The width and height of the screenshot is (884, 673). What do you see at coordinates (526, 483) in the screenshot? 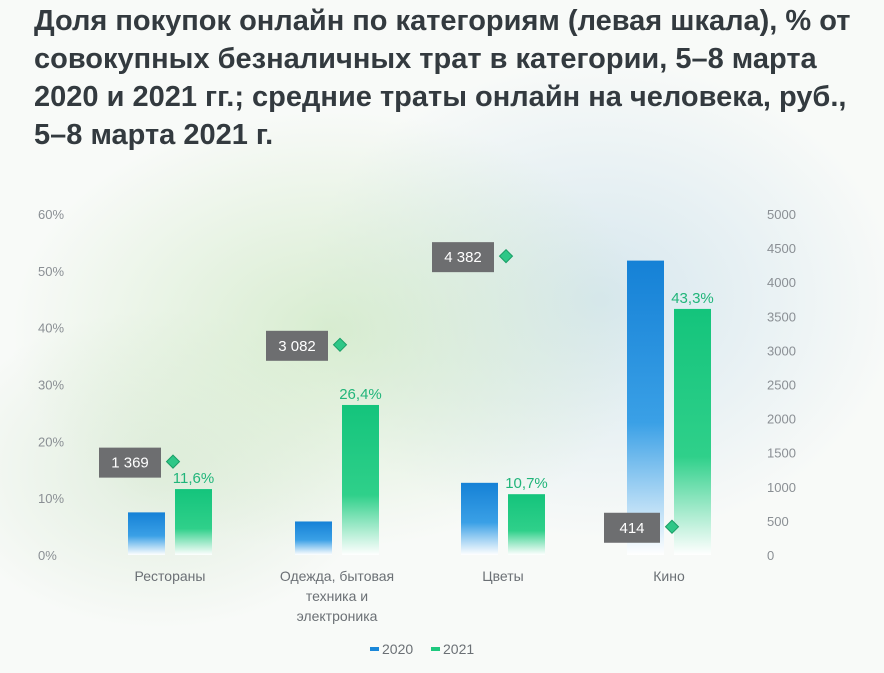
I see `bar-value-label: 10,7%` at bounding box center [526, 483].